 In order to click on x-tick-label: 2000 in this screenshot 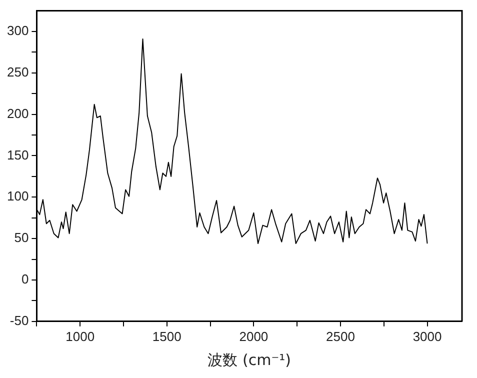, I will do `click(253, 336)`.